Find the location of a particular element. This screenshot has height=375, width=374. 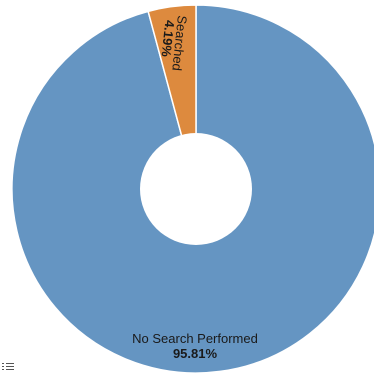

donut-hole is located at coordinates (196, 189).